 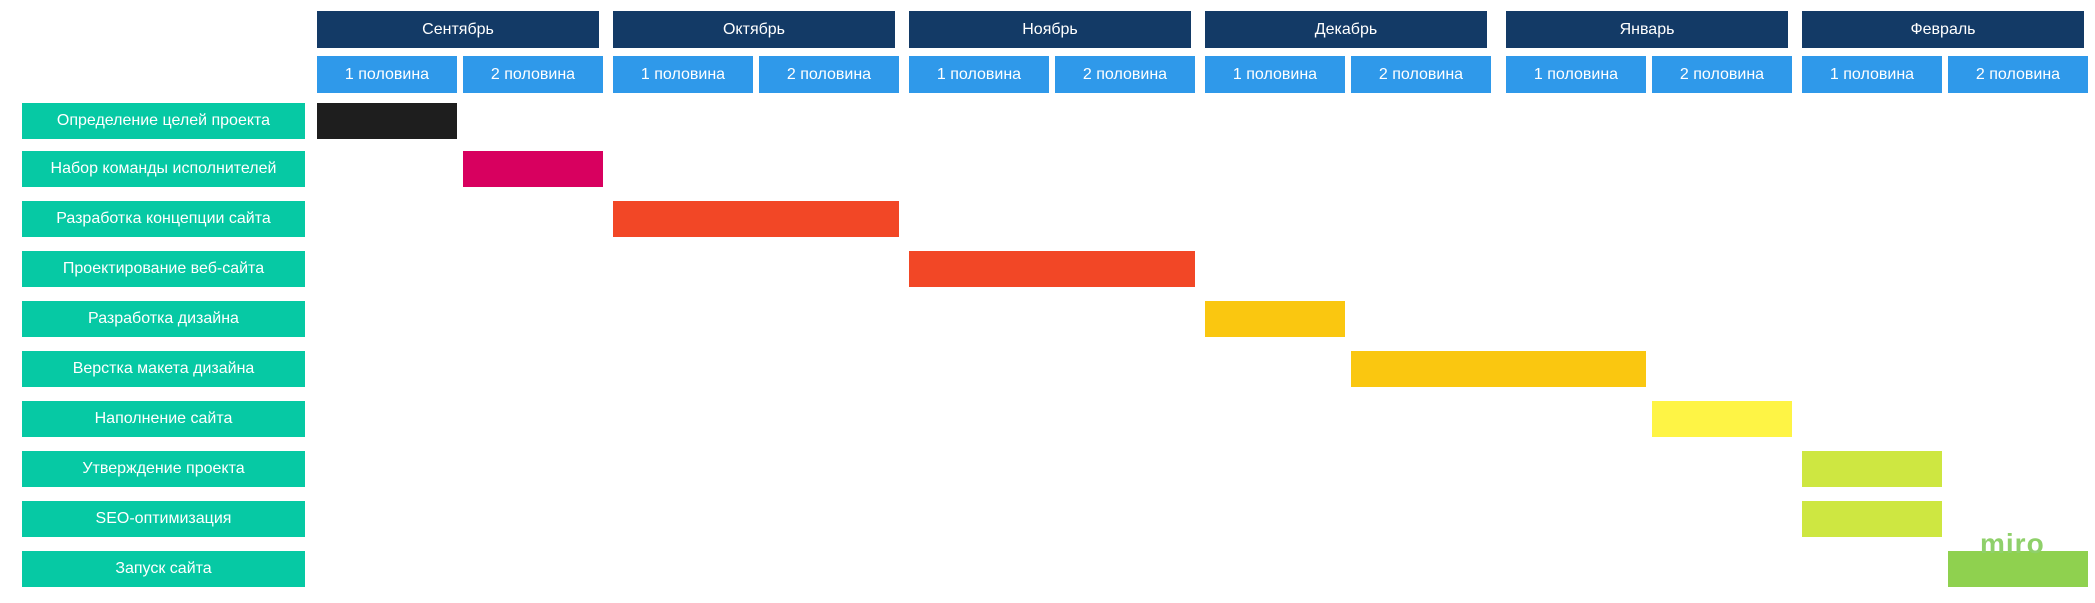 What do you see at coordinates (163, 269) in the screenshot?
I see `task-label: Проектирование веб-сайта` at bounding box center [163, 269].